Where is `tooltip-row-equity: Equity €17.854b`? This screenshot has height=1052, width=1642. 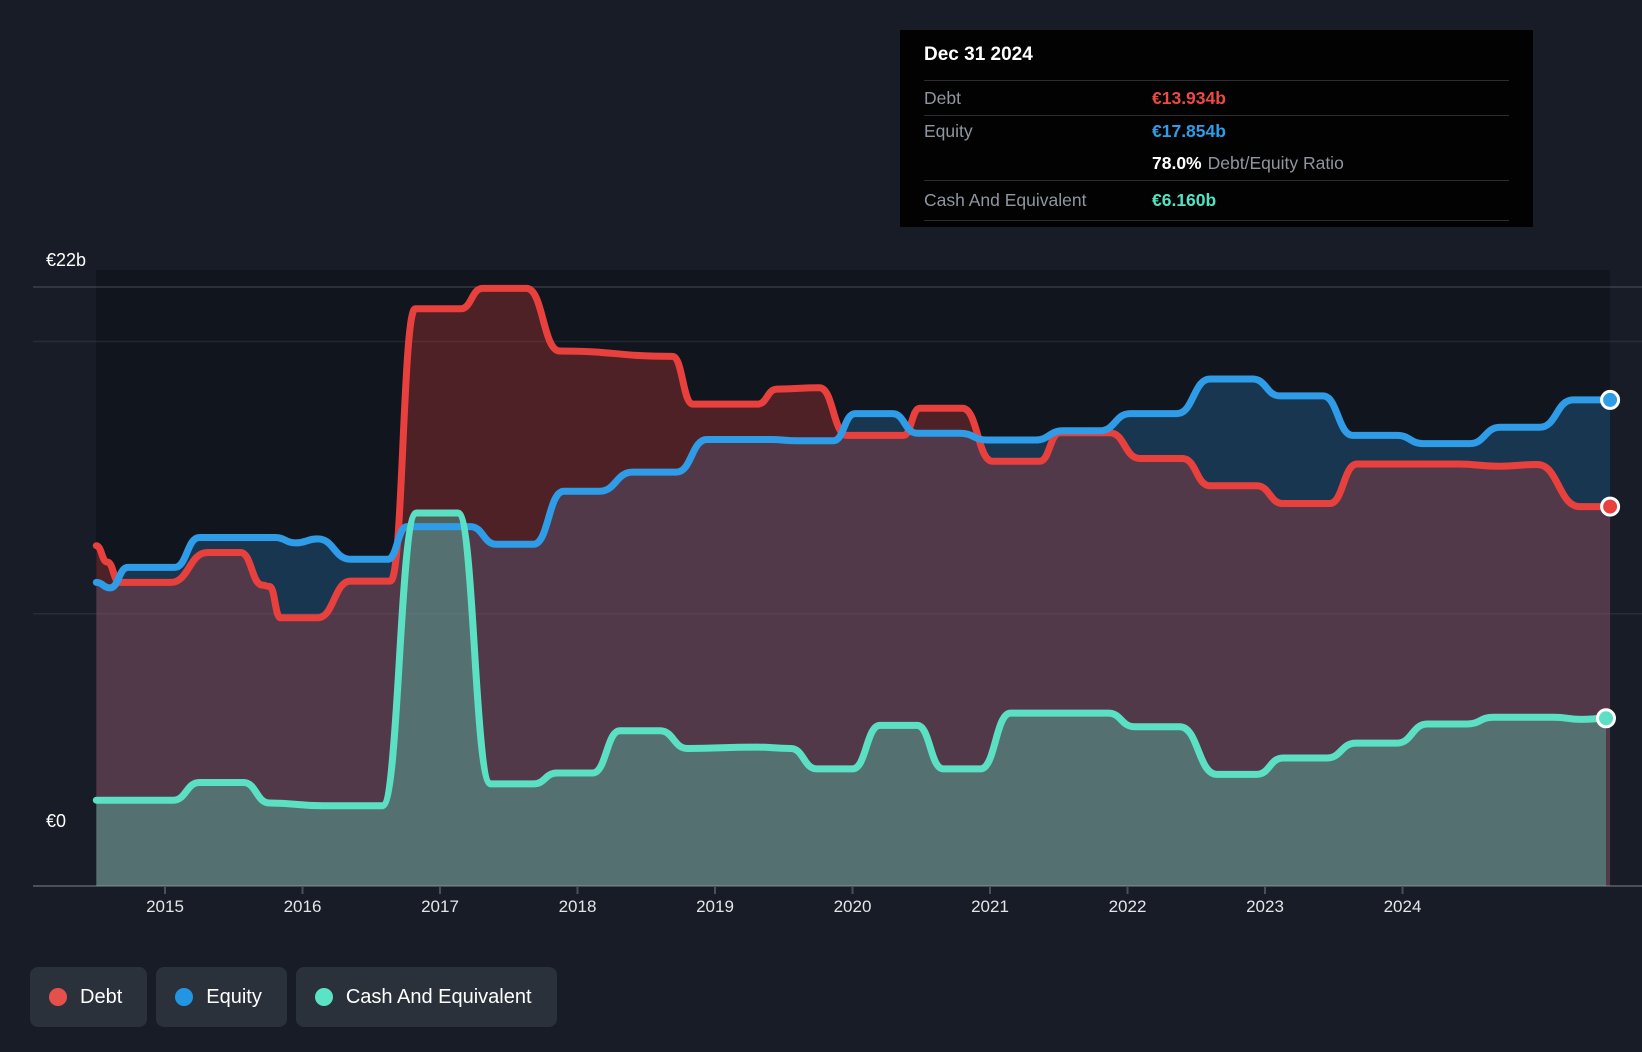 tooltip-row-equity: Equity €17.854b is located at coordinates (1216, 131).